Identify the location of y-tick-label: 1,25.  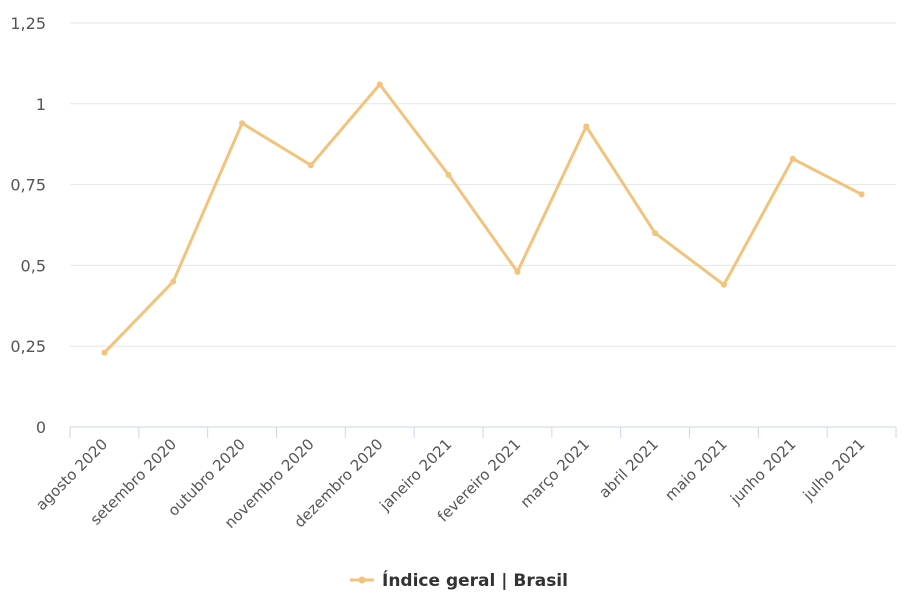
(28, 23).